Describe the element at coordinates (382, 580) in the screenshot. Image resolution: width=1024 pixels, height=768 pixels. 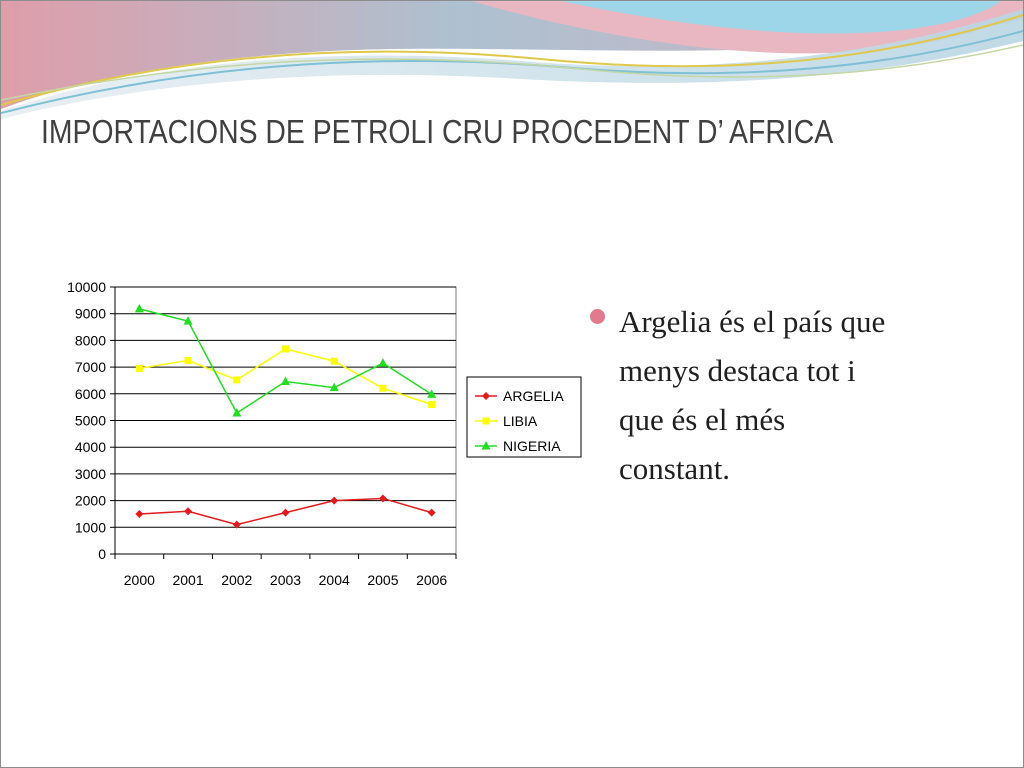
I see `x-tick-label: 2005` at that location.